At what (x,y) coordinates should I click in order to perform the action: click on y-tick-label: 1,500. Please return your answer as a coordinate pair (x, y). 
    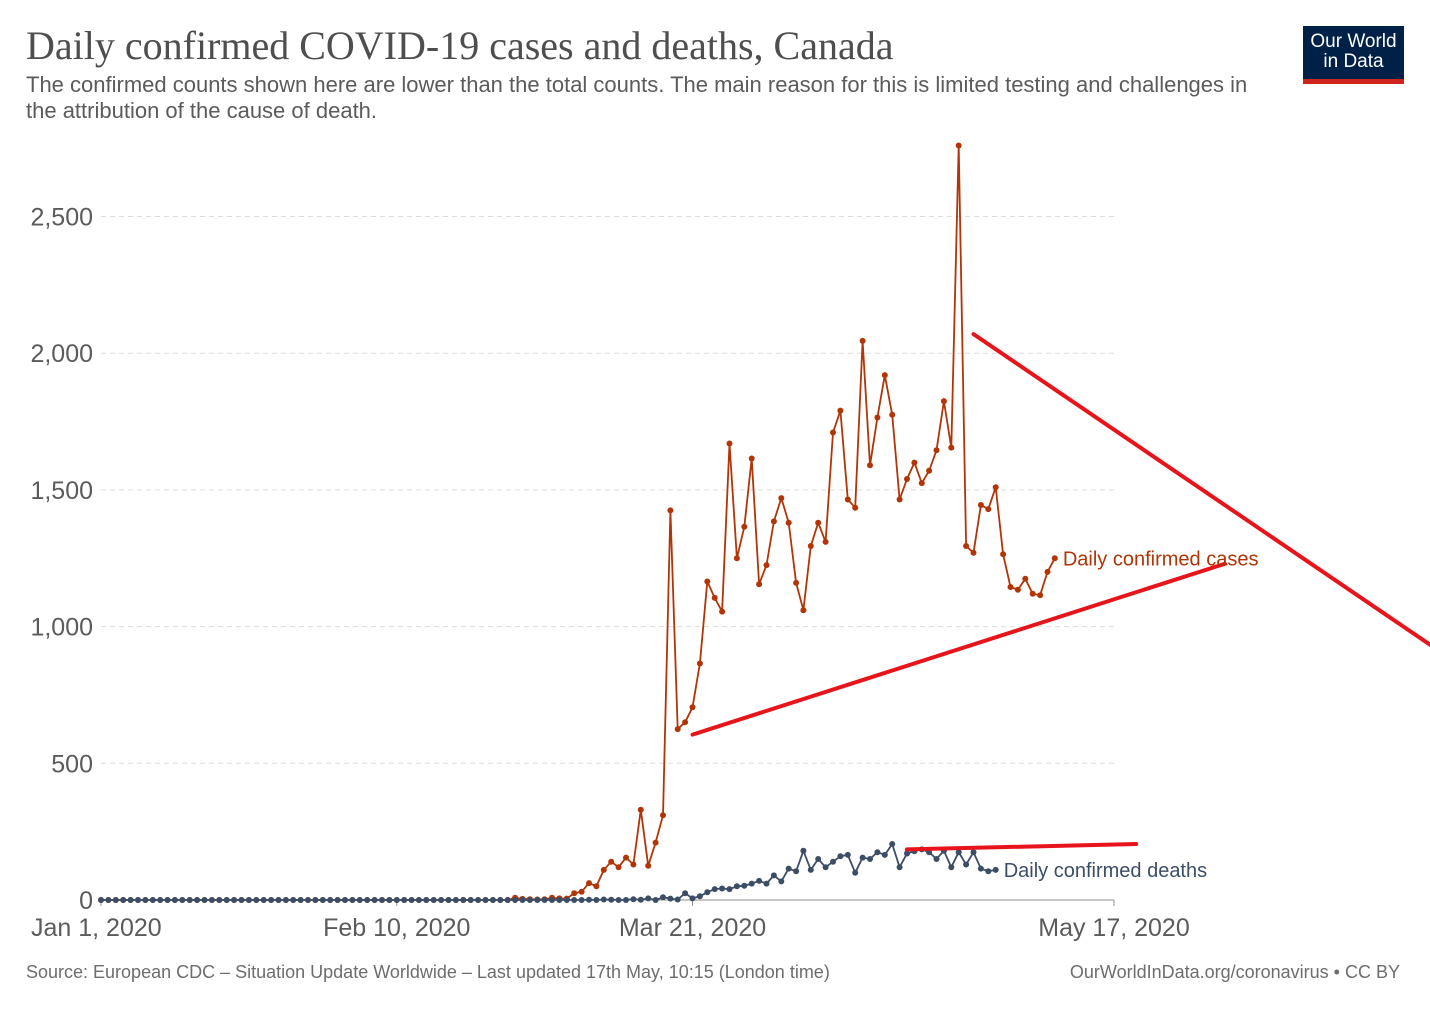
    Looking at the image, I should click on (61, 491).